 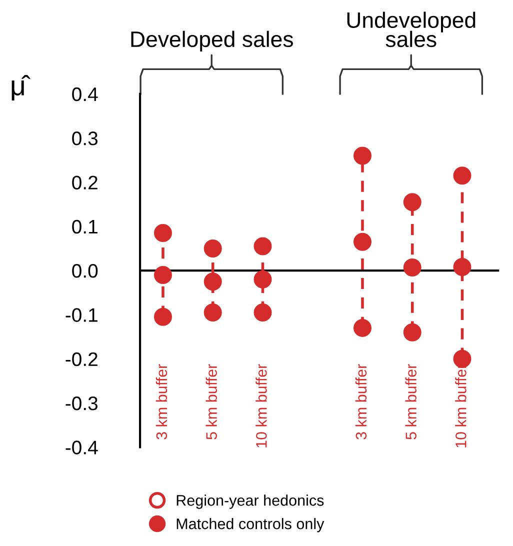 I want to click on y-tick-label: -0.4, so click(x=82, y=447).